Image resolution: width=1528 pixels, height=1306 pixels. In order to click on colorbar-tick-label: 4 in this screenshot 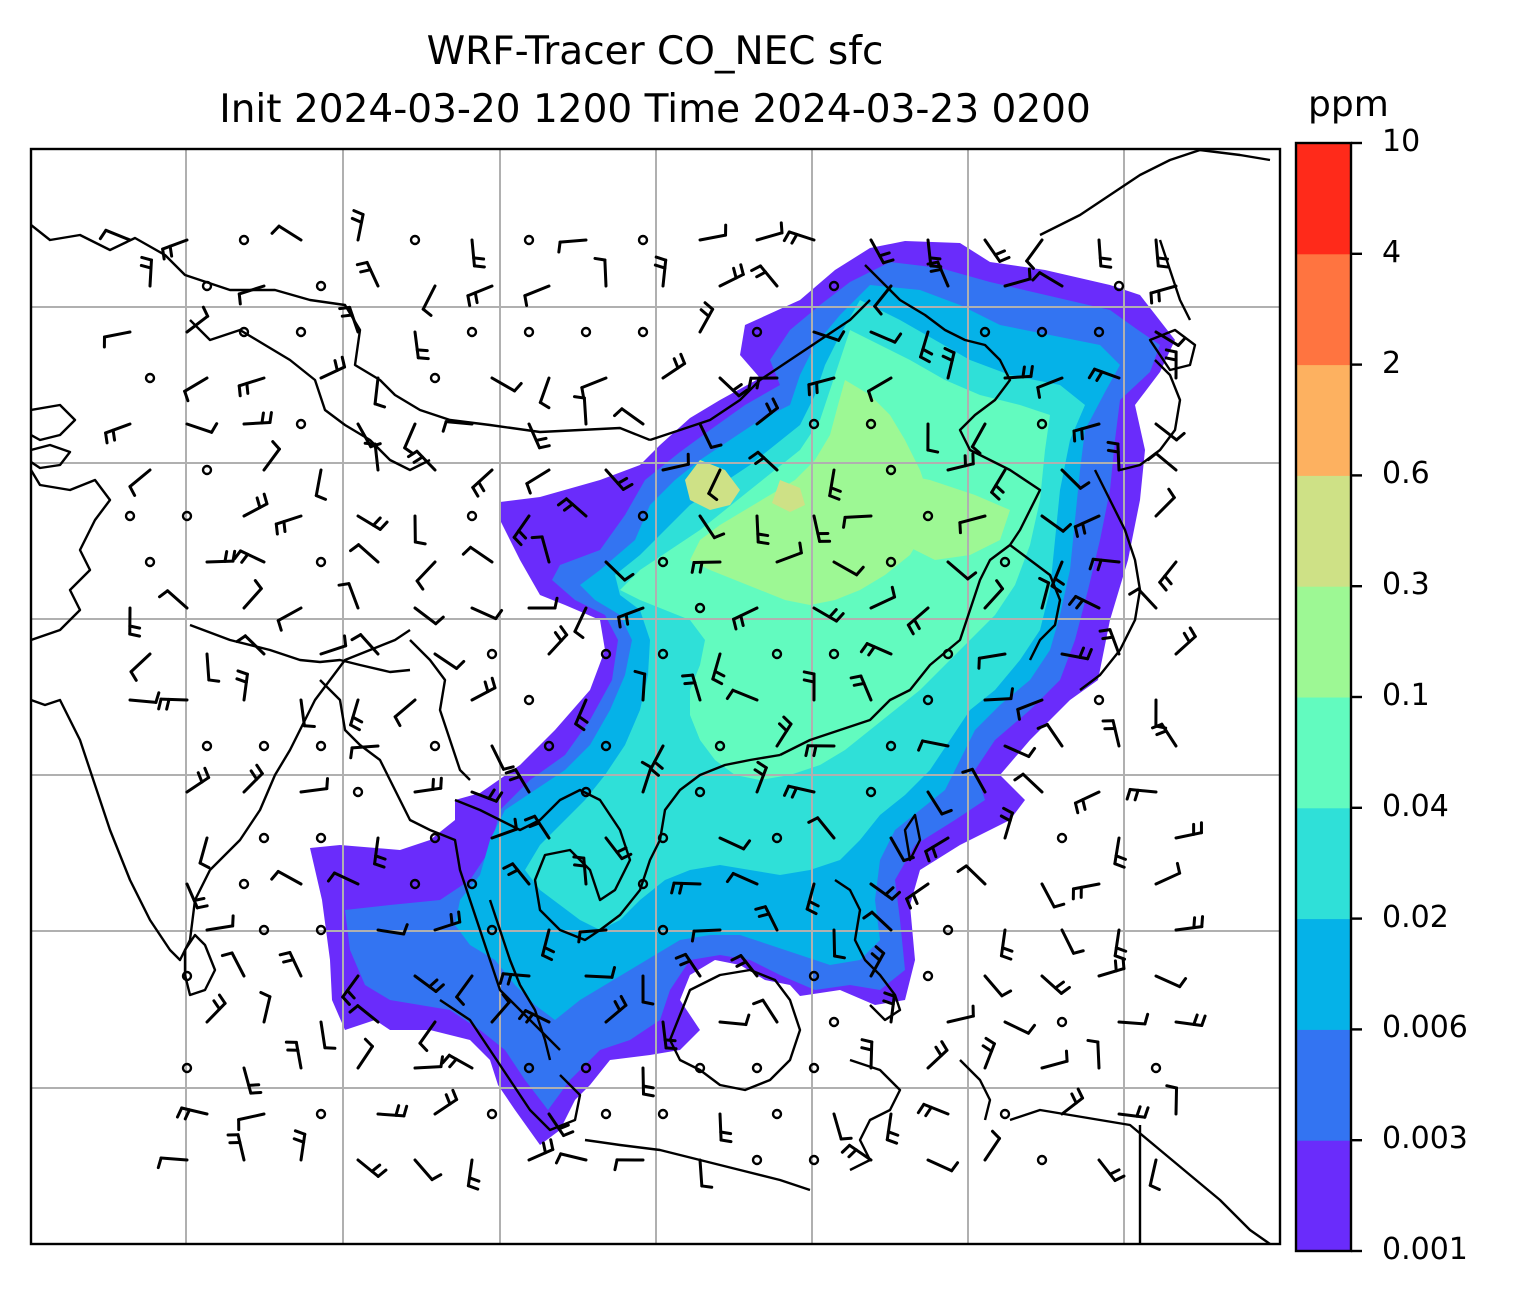, I will do `click(1392, 252)`.